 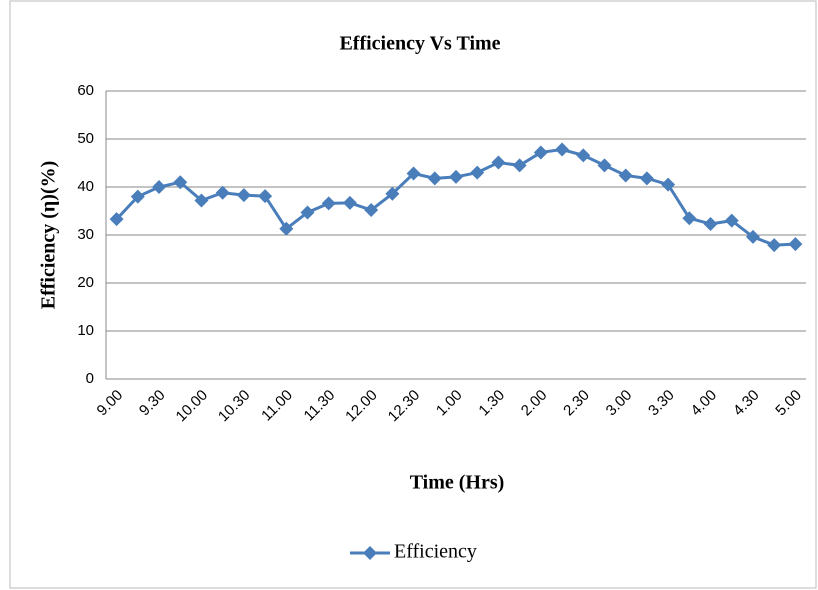 What do you see at coordinates (234, 406) in the screenshot?
I see `x-tick-label: 10.30` at bounding box center [234, 406].